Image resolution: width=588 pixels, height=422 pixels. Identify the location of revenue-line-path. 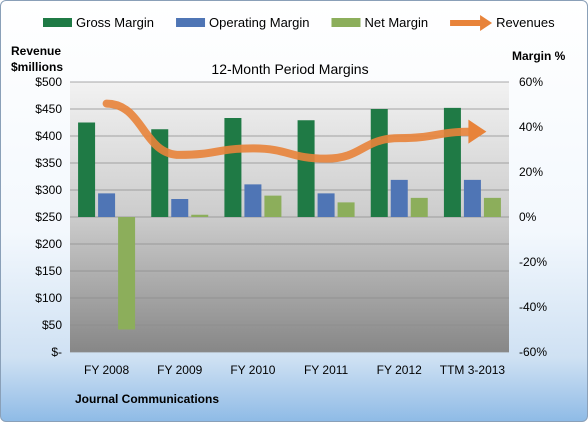
(289, 131).